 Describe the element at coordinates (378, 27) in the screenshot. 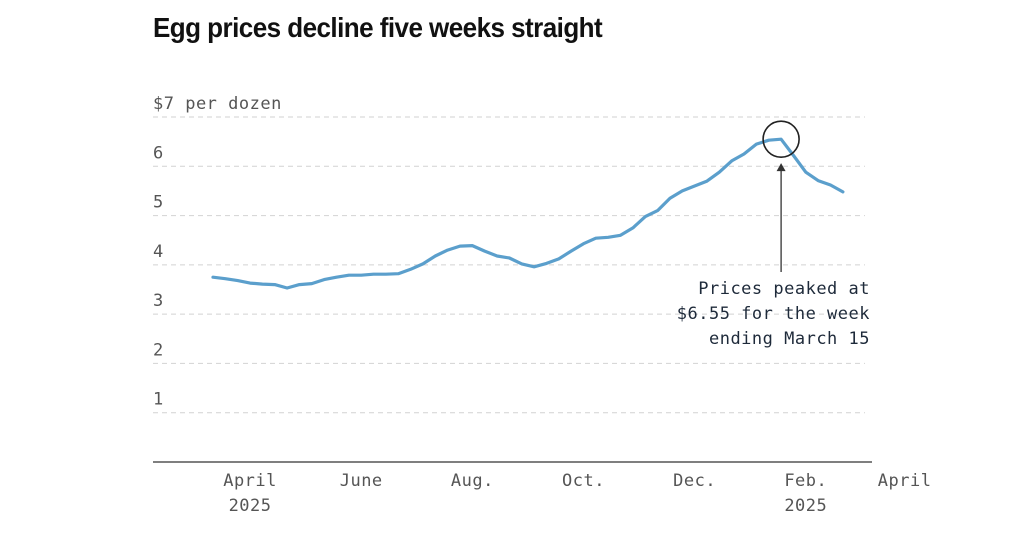

I see `chart-title: Egg prices decline five weeks straight` at that location.